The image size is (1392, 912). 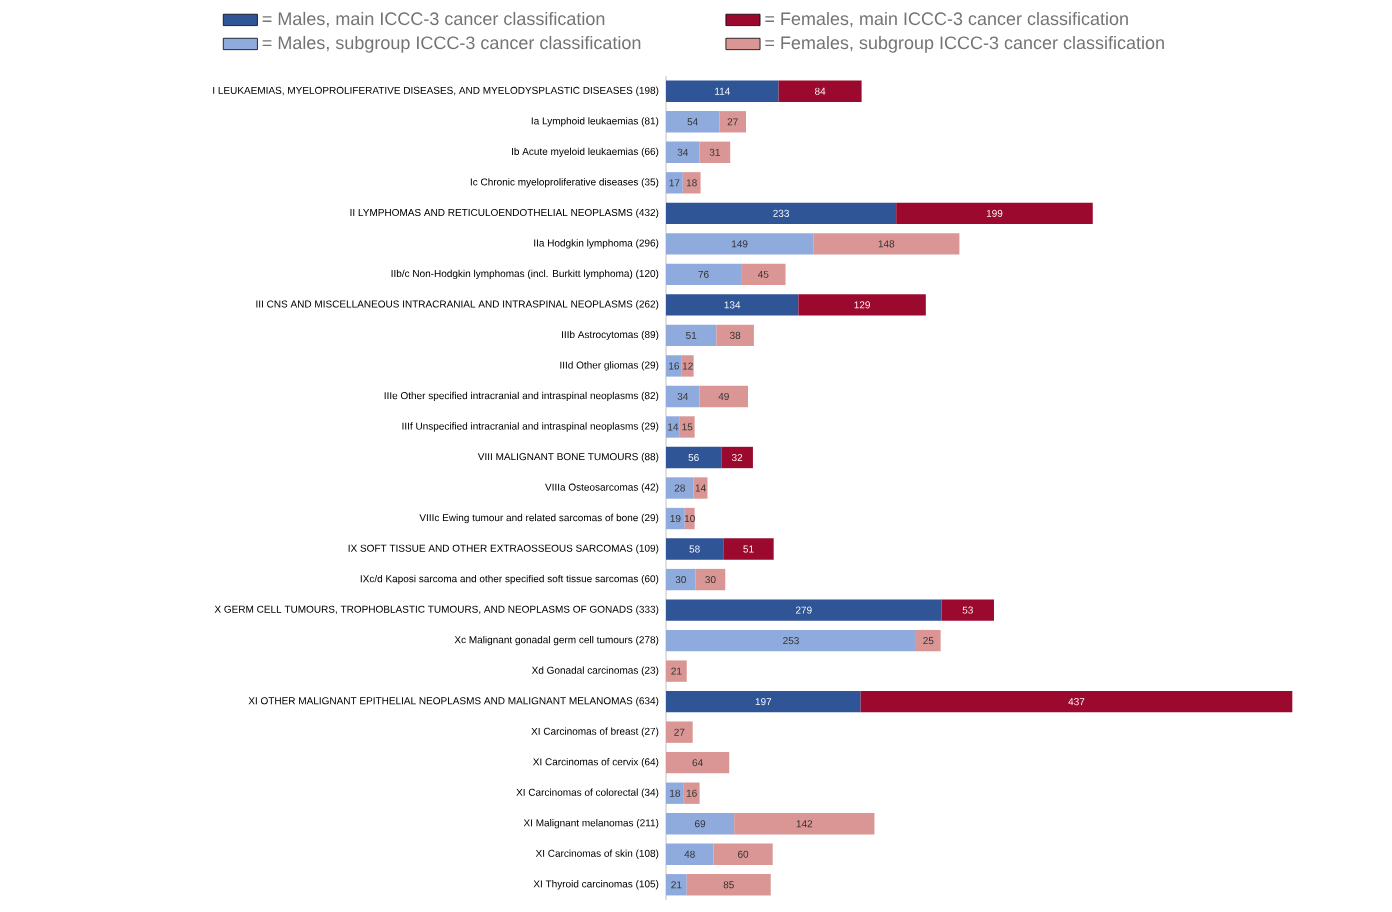 What do you see at coordinates (946, 19) in the screenshot?
I see `legend-label: = Females, main ICCC-3 cancer classification` at bounding box center [946, 19].